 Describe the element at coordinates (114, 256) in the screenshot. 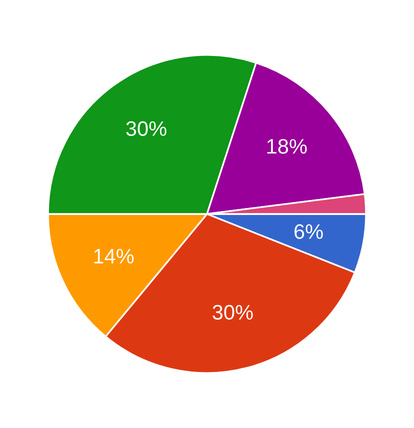

I see `data-label: 14%` at that location.